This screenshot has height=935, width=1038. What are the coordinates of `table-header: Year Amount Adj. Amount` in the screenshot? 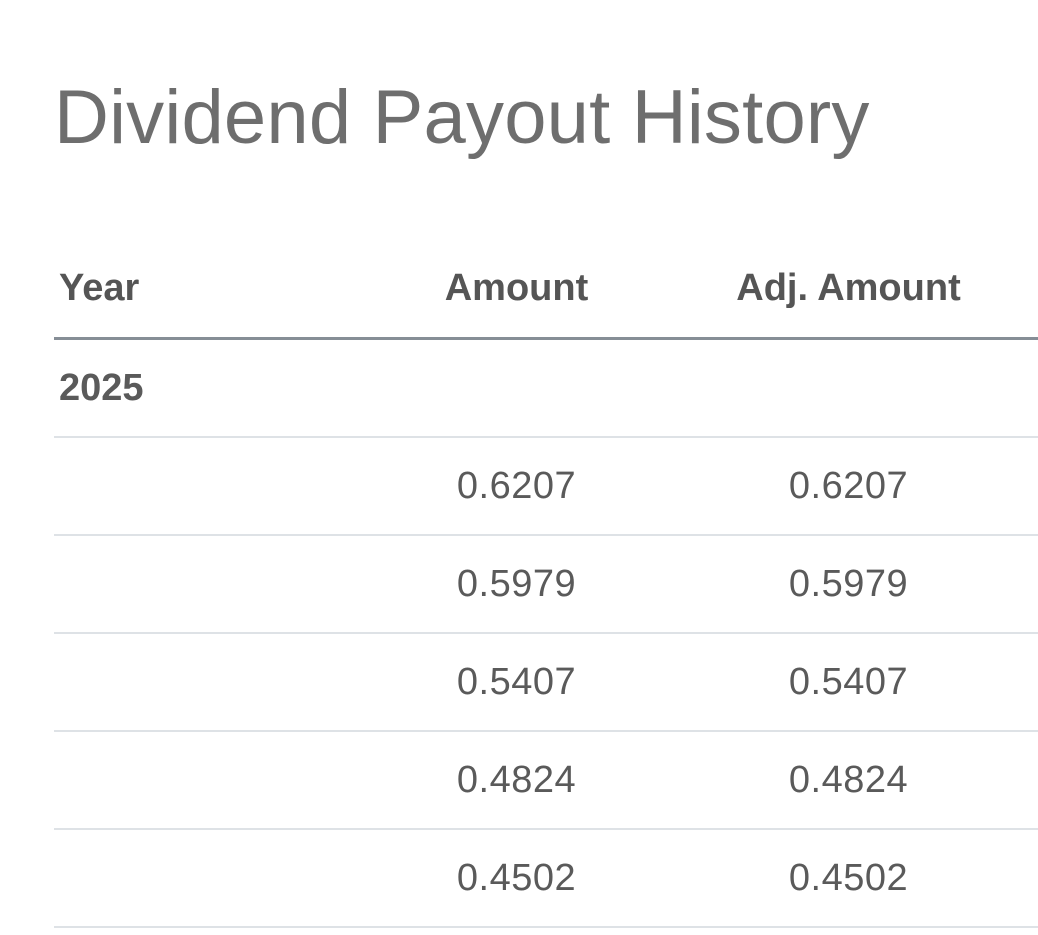 It's located at (546, 290).